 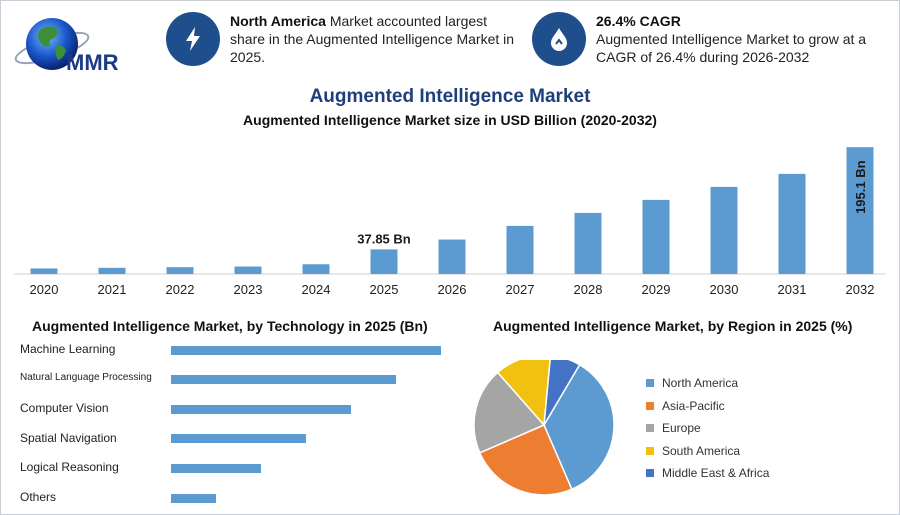 I want to click on legend-label: North America, so click(x=700, y=383).